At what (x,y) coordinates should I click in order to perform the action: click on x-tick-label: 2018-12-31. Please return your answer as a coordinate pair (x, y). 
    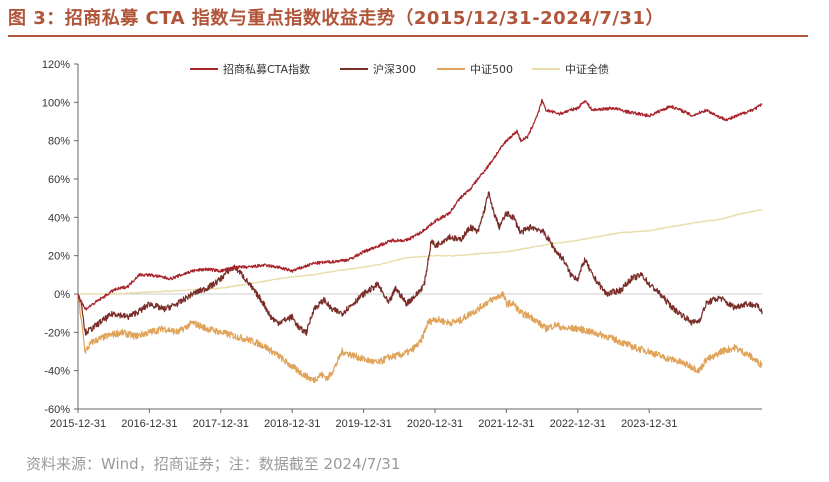
    Looking at the image, I should click on (292, 424).